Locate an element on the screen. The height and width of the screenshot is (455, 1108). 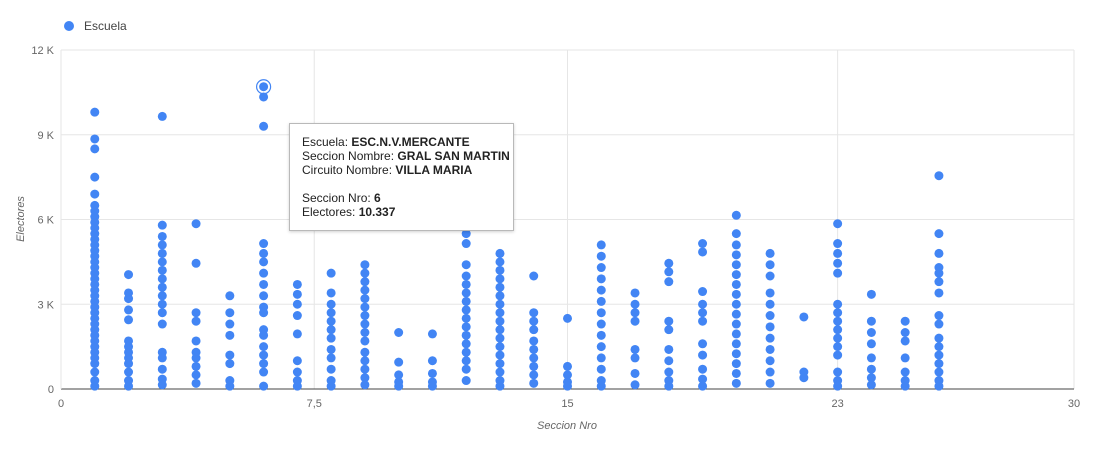
tooltip-key: Circuito Nombre: is located at coordinates (347, 170).